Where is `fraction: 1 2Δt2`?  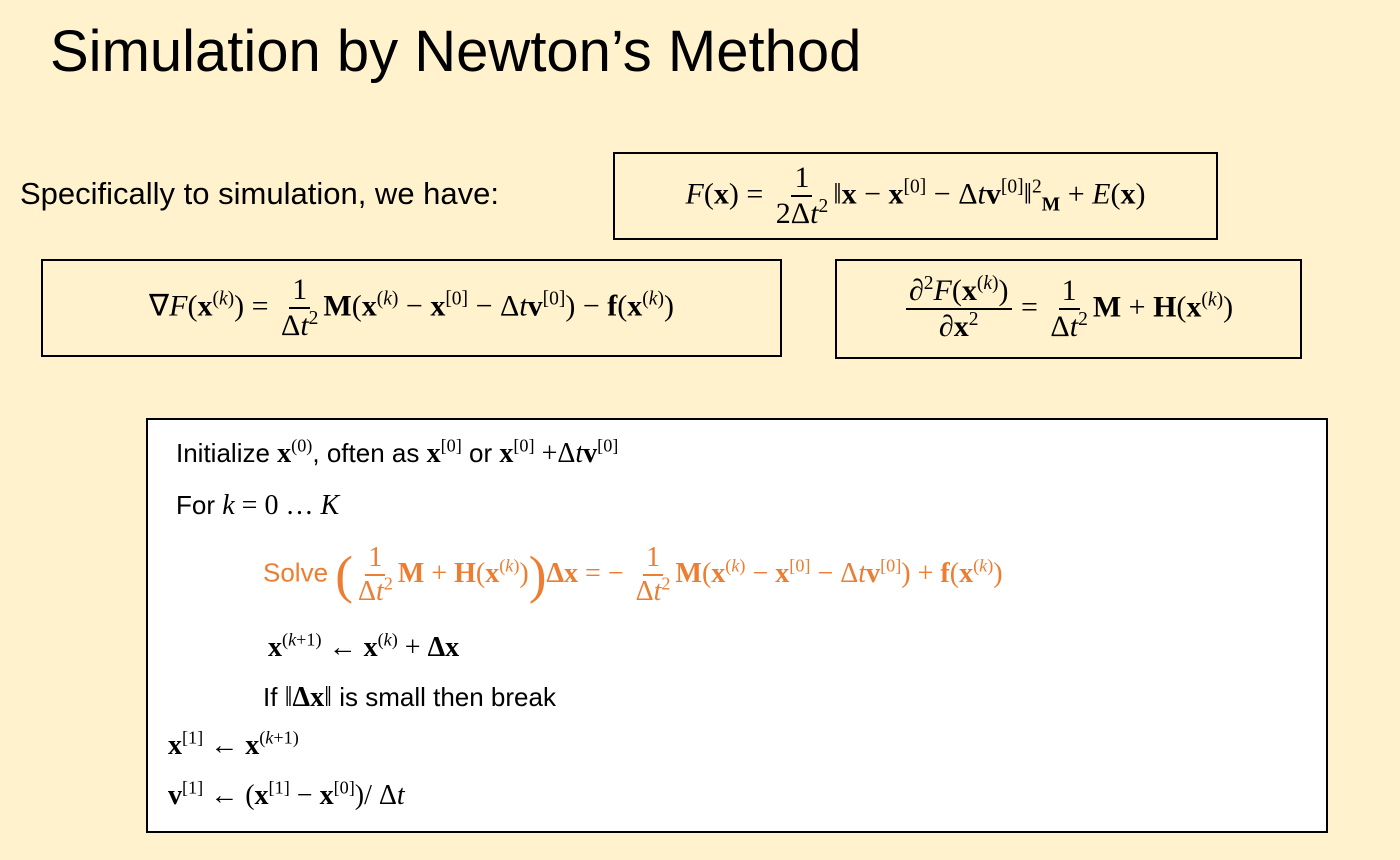 fraction: 1 2Δt2 is located at coordinates (802, 196).